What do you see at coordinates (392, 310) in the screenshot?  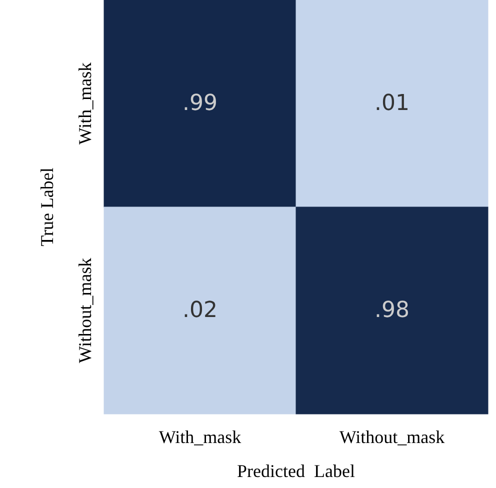 I see `data-label: .98` at bounding box center [392, 310].